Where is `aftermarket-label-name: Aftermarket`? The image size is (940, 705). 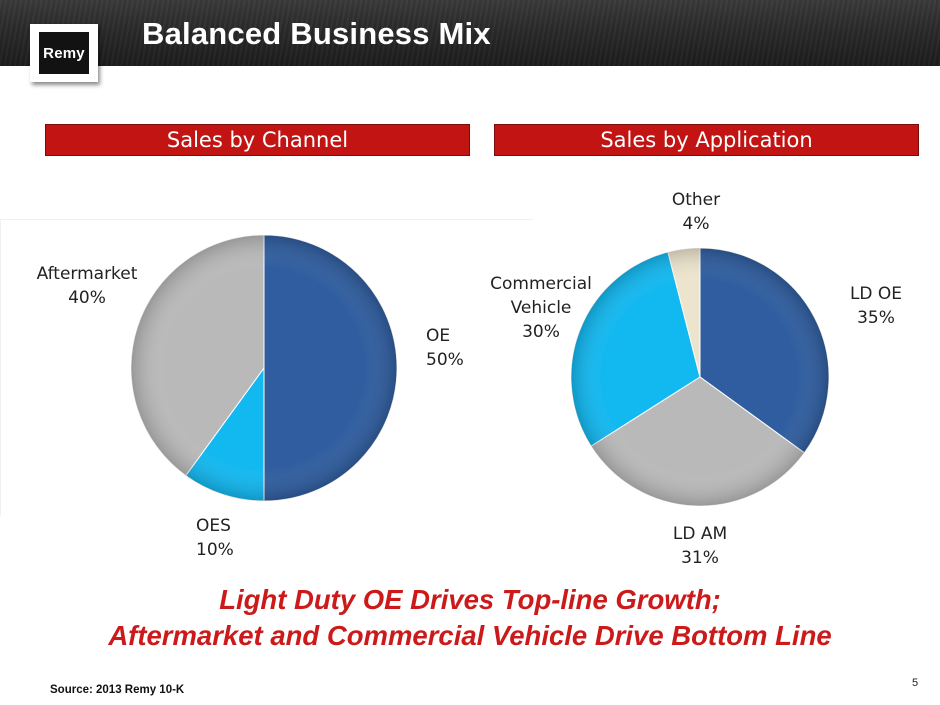
aftermarket-label-name: Aftermarket is located at coordinates (87, 274).